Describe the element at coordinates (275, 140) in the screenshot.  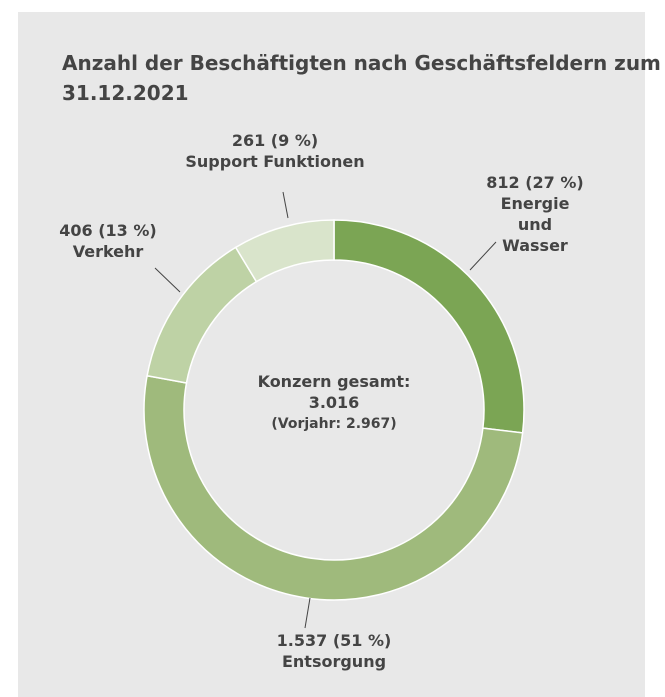
I see `value-label: 261 (9 %)` at that location.